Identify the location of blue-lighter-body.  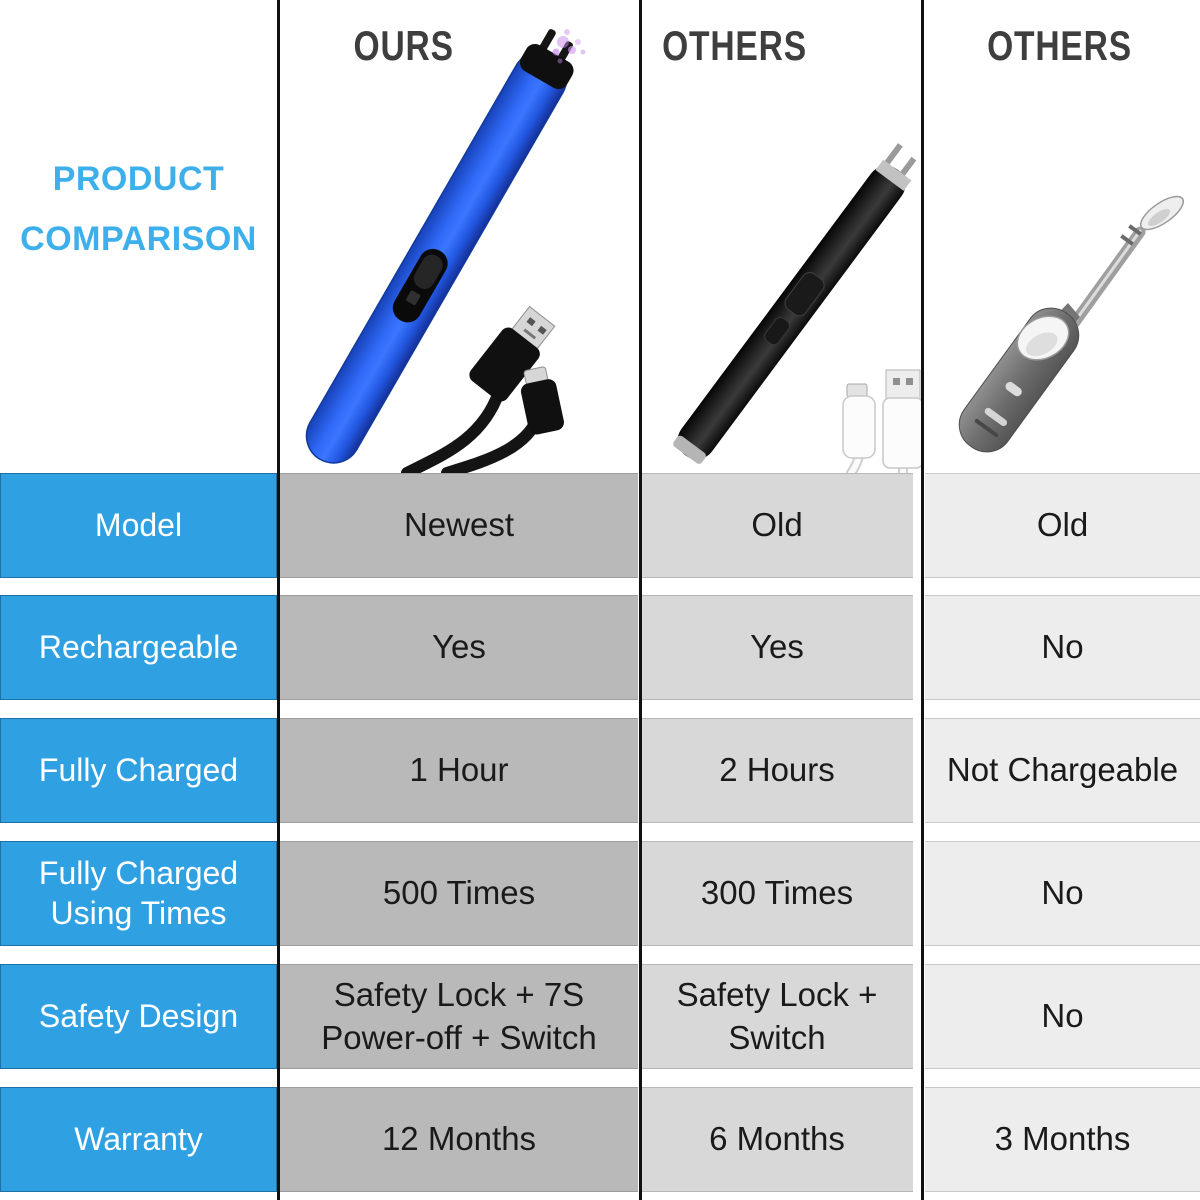
(439, 246).